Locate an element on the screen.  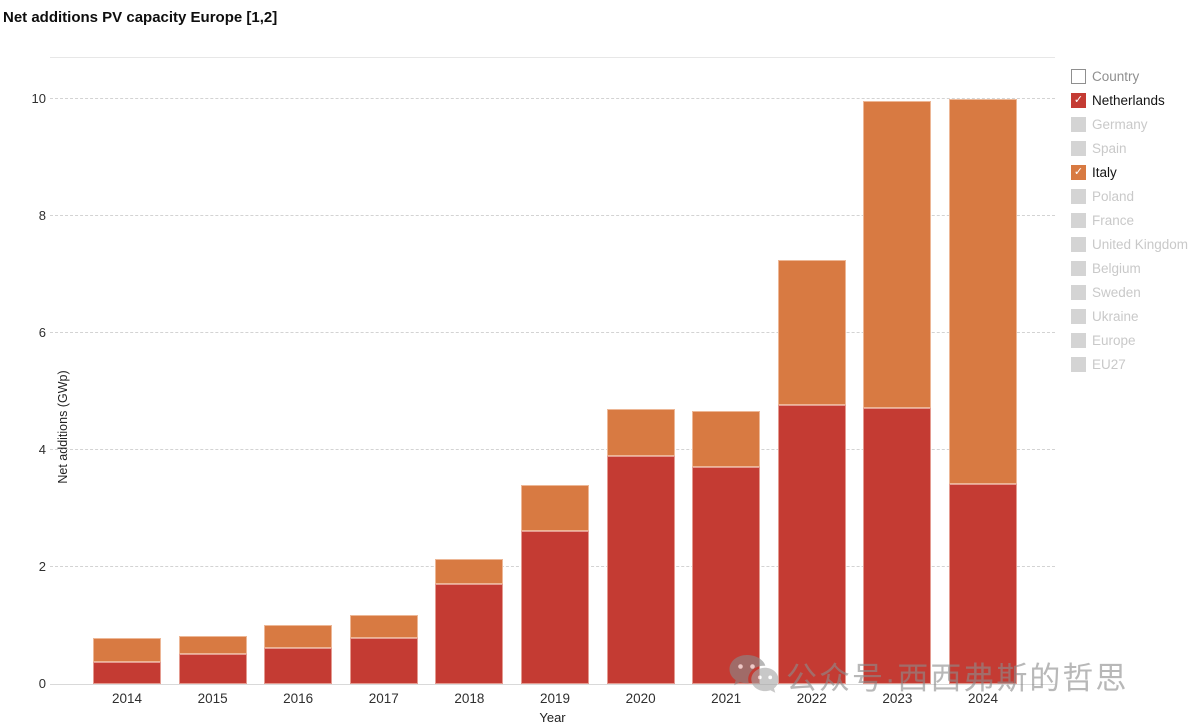
y-axis-title: Net additions (GWp) is located at coordinates (63, 427).